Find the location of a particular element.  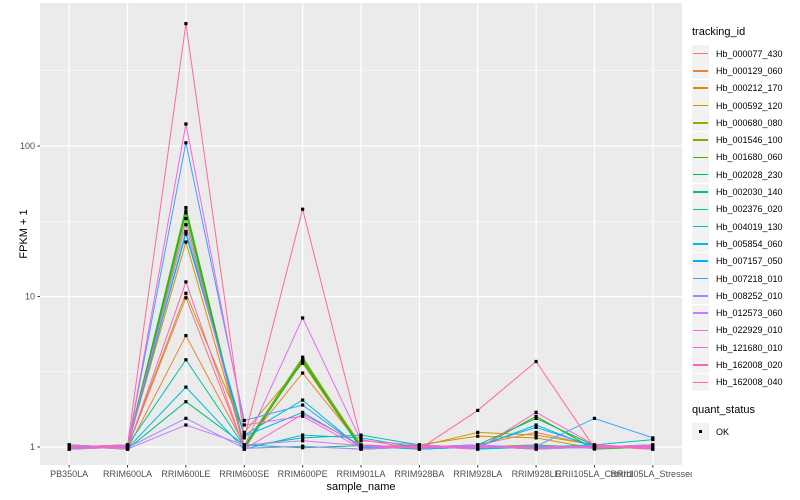

legend-item: Hb_000592_120 is located at coordinates (737, 106).